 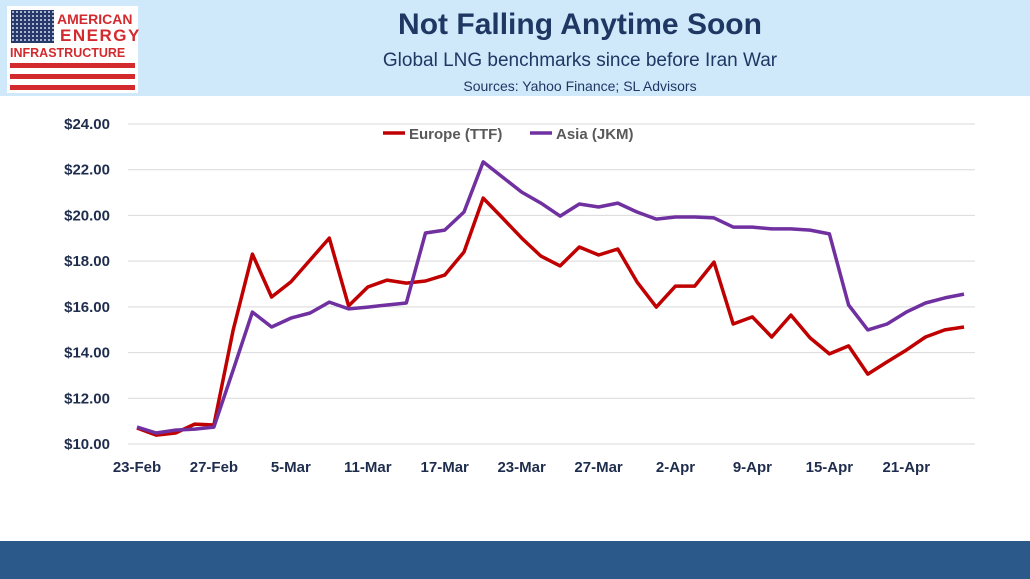 I want to click on page-title: Not Falling Anytime Soon, so click(x=580, y=24).